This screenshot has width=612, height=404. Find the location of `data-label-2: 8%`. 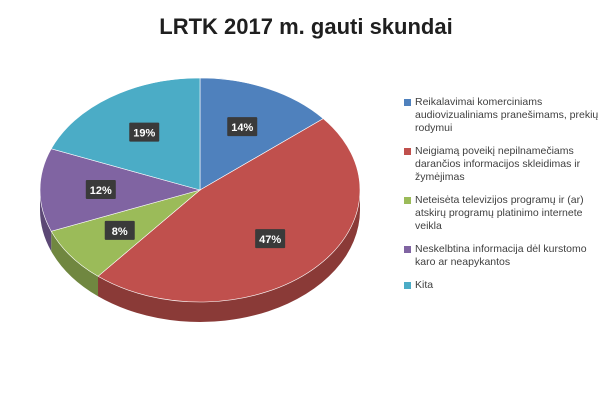

data-label-2: 8% is located at coordinates (119, 230).